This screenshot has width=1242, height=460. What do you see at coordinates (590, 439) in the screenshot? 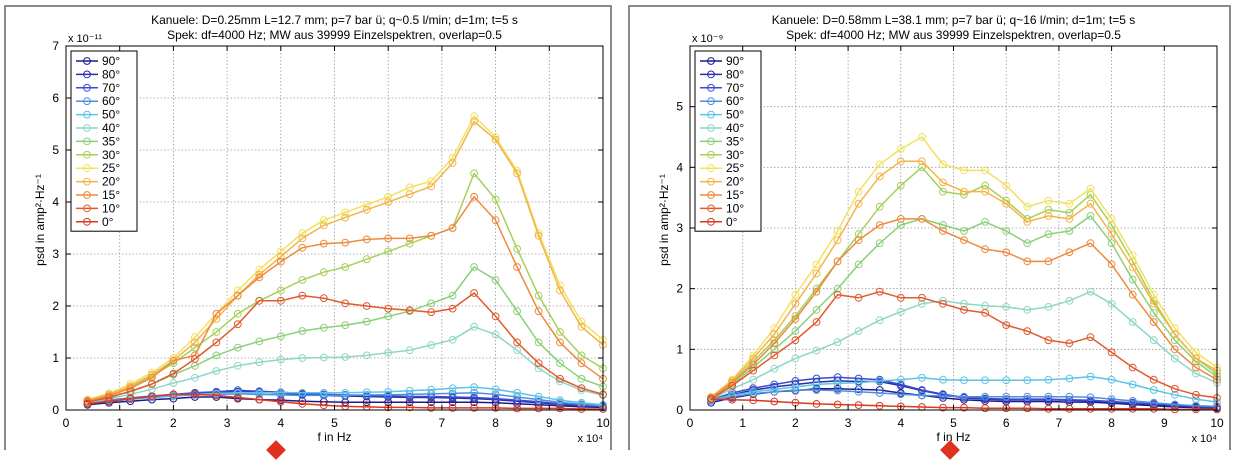
I see `x-exponent-label: x 10⁴` at bounding box center [590, 439].